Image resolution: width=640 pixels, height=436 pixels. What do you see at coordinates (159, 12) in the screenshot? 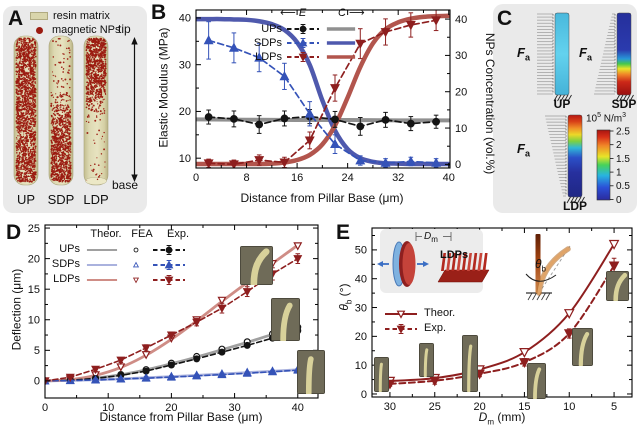
I see `panel-b-label: B` at bounding box center [159, 12].